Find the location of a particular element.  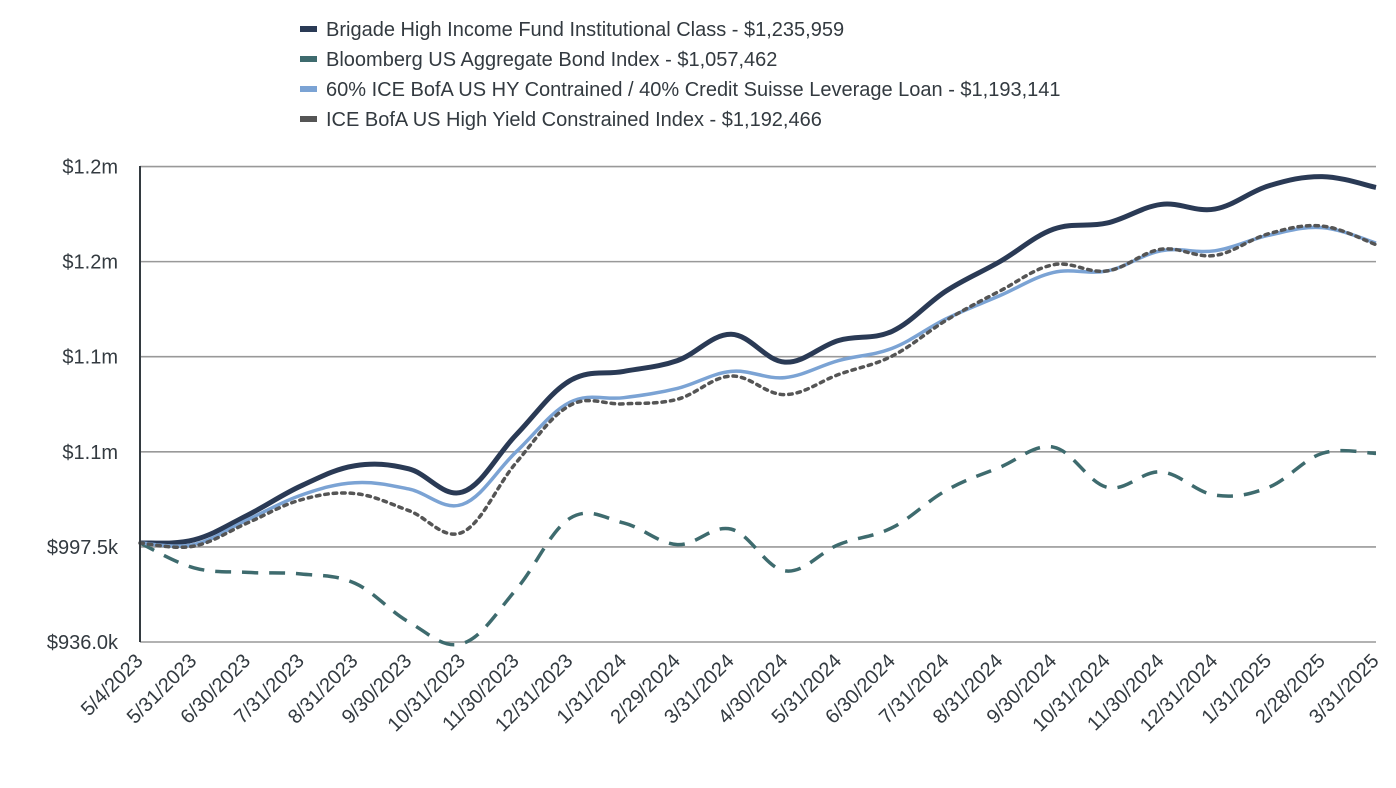

y-axis-ticks: $936.0k $997.5k $1.1m $1.1m $1.2m $1.2m is located at coordinates (83, 405).